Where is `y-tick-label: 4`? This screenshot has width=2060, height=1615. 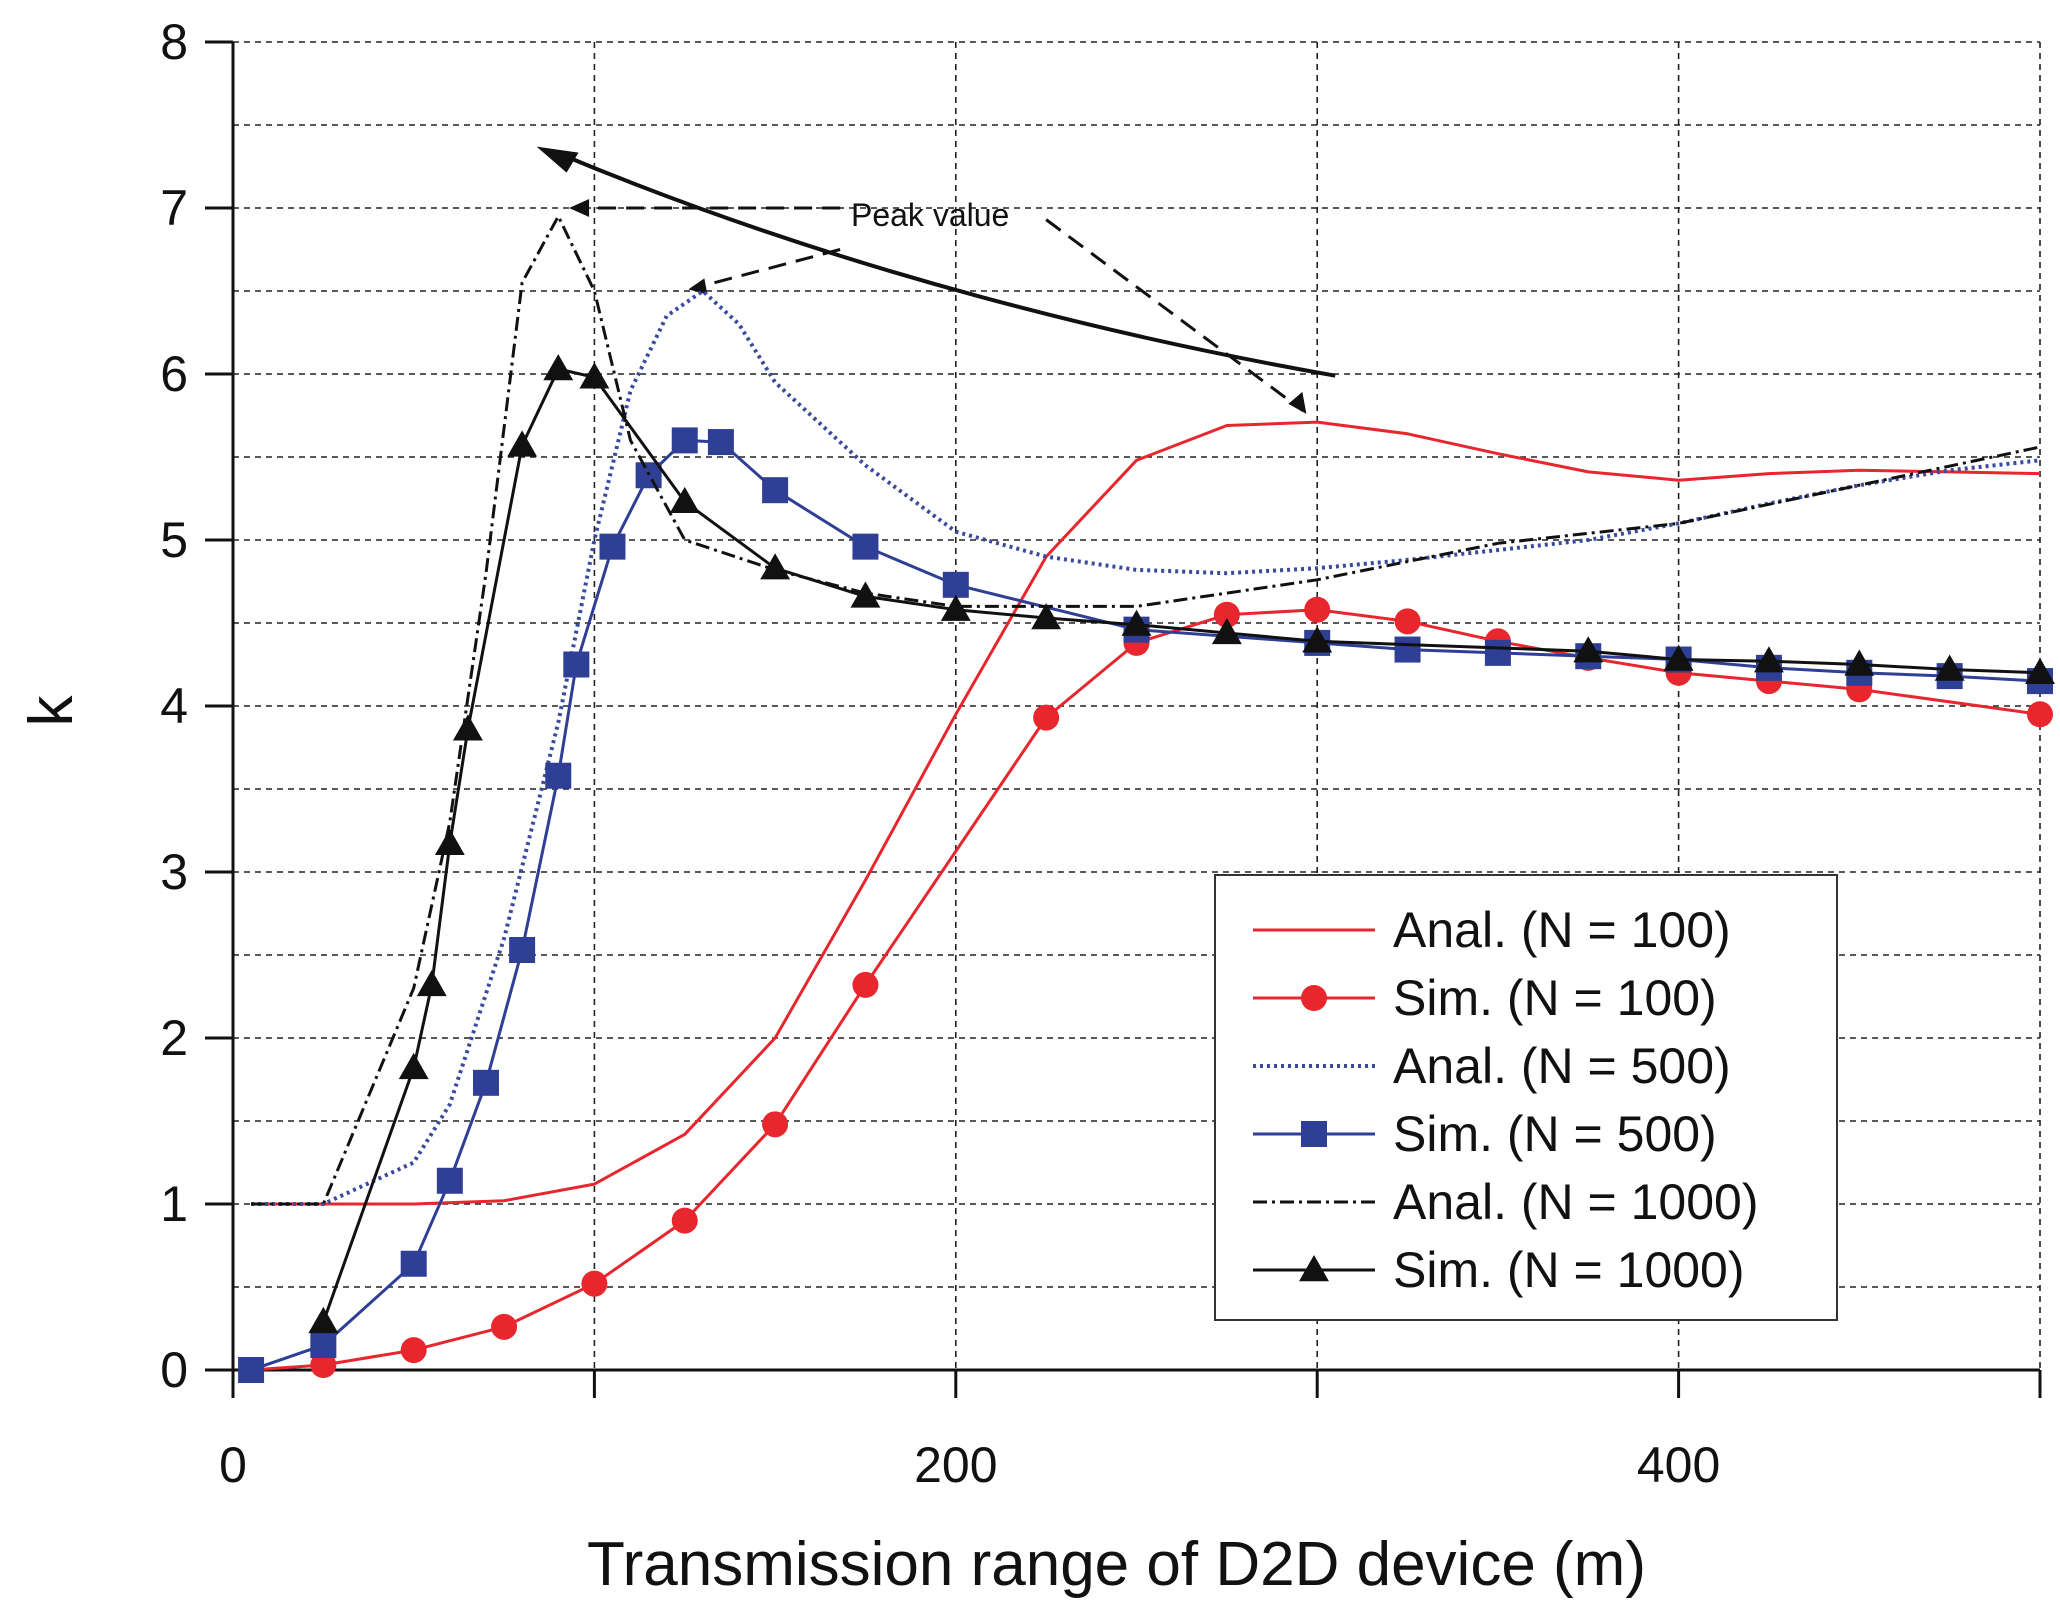 y-tick-label: 4 is located at coordinates (174, 706).